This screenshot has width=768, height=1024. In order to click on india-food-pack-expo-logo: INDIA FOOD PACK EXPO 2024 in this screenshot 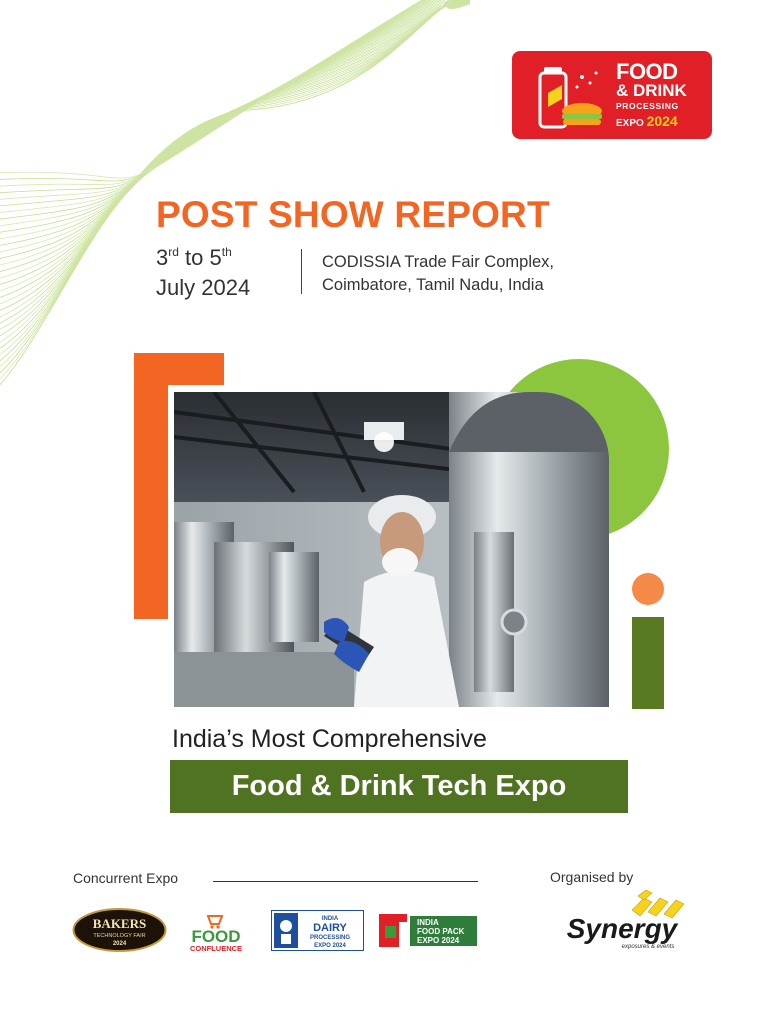, I will do `click(428, 930)`.